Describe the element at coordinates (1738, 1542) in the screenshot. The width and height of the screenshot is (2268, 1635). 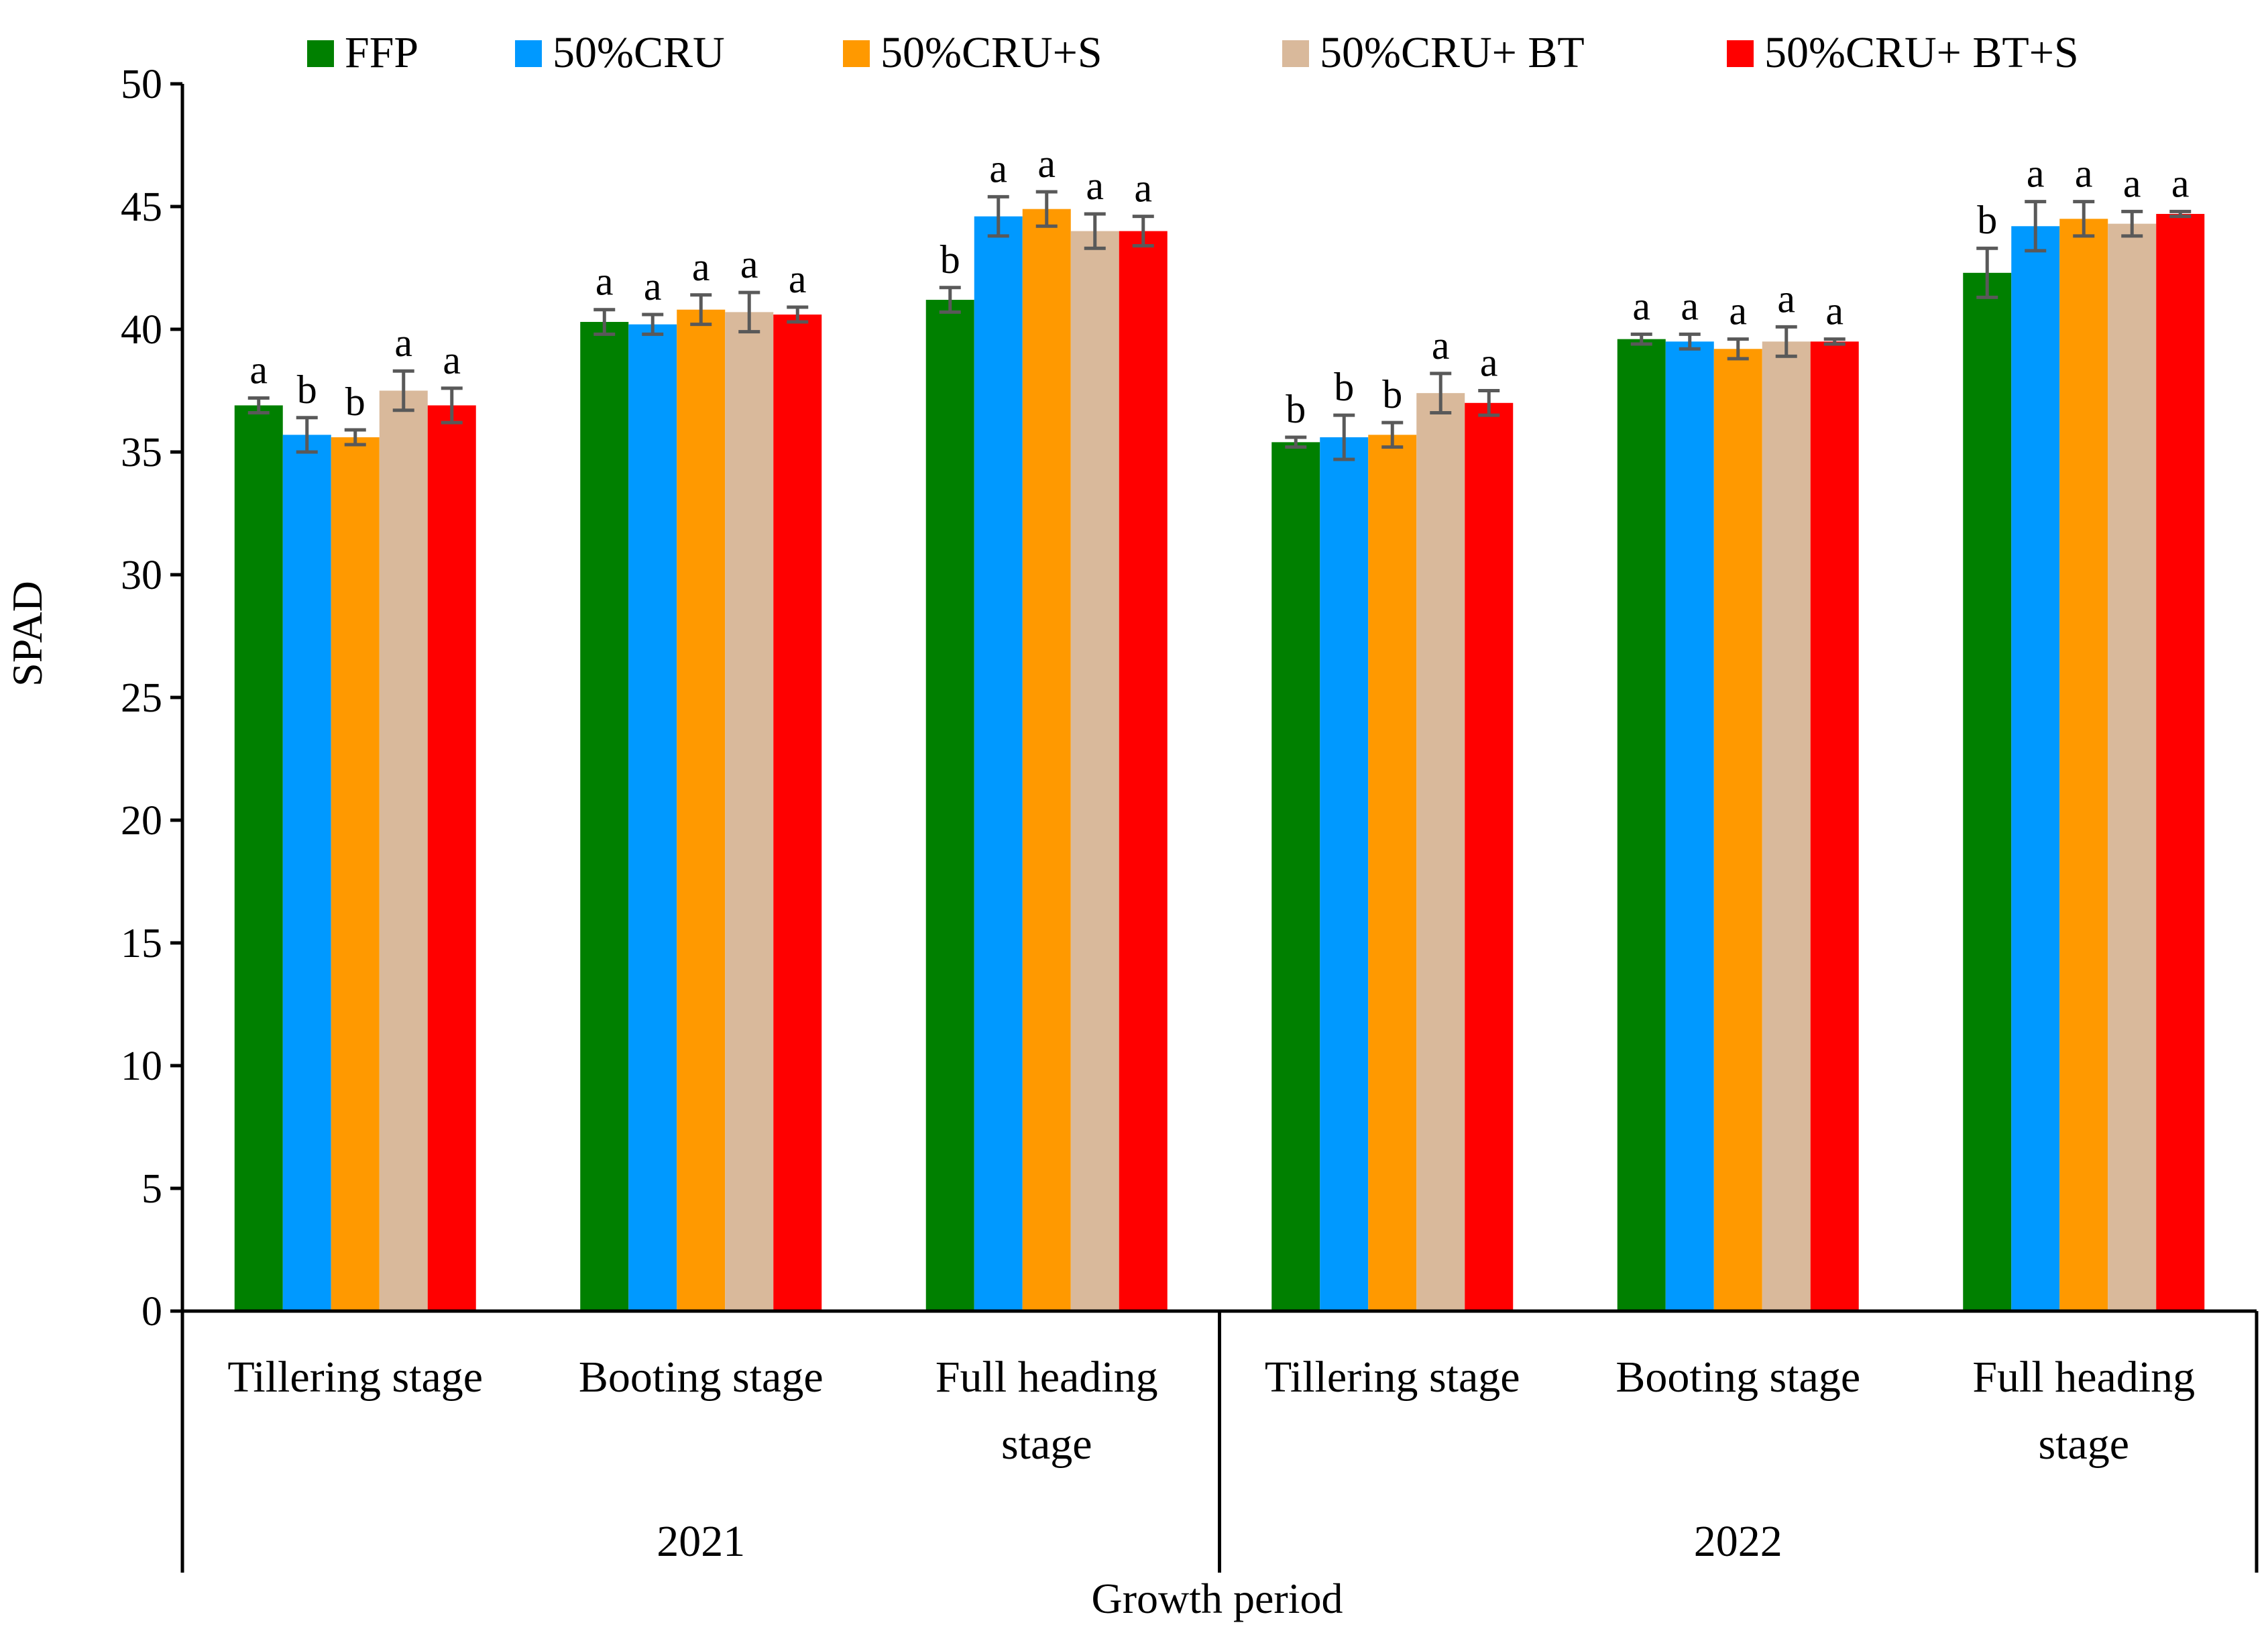
I see `year-label: 2022` at that location.